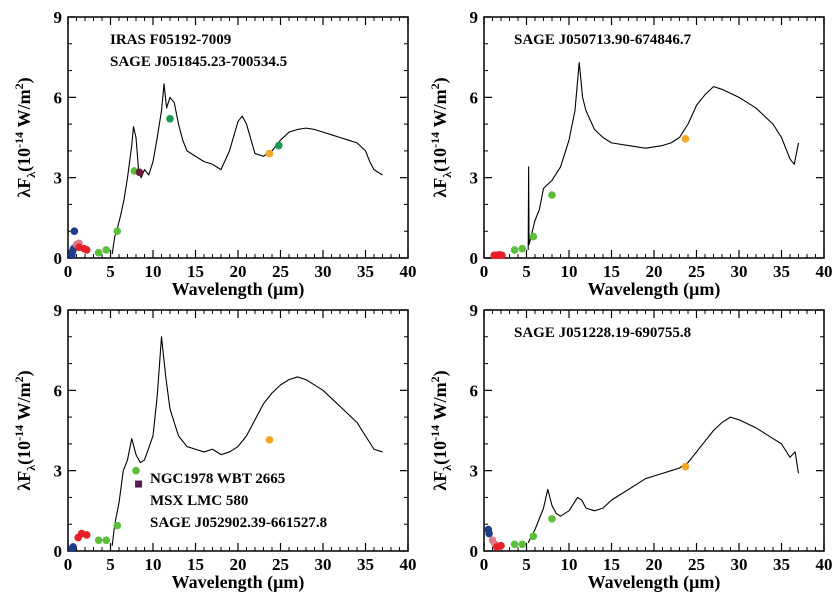 Image resolution: width=837 pixels, height=599 pixels. Describe the element at coordinates (217, 479) in the screenshot. I see `annotation: NGC1978 WBT 2665` at that location.